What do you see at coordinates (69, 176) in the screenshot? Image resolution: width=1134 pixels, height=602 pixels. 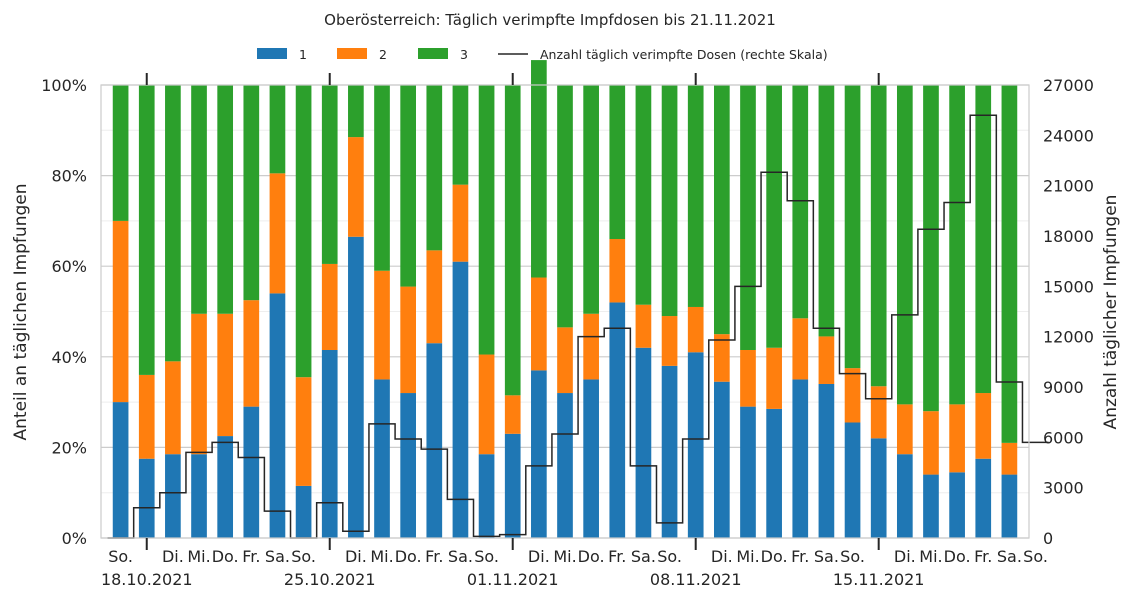 I see `y-tick-left: 80%` at bounding box center [69, 176].